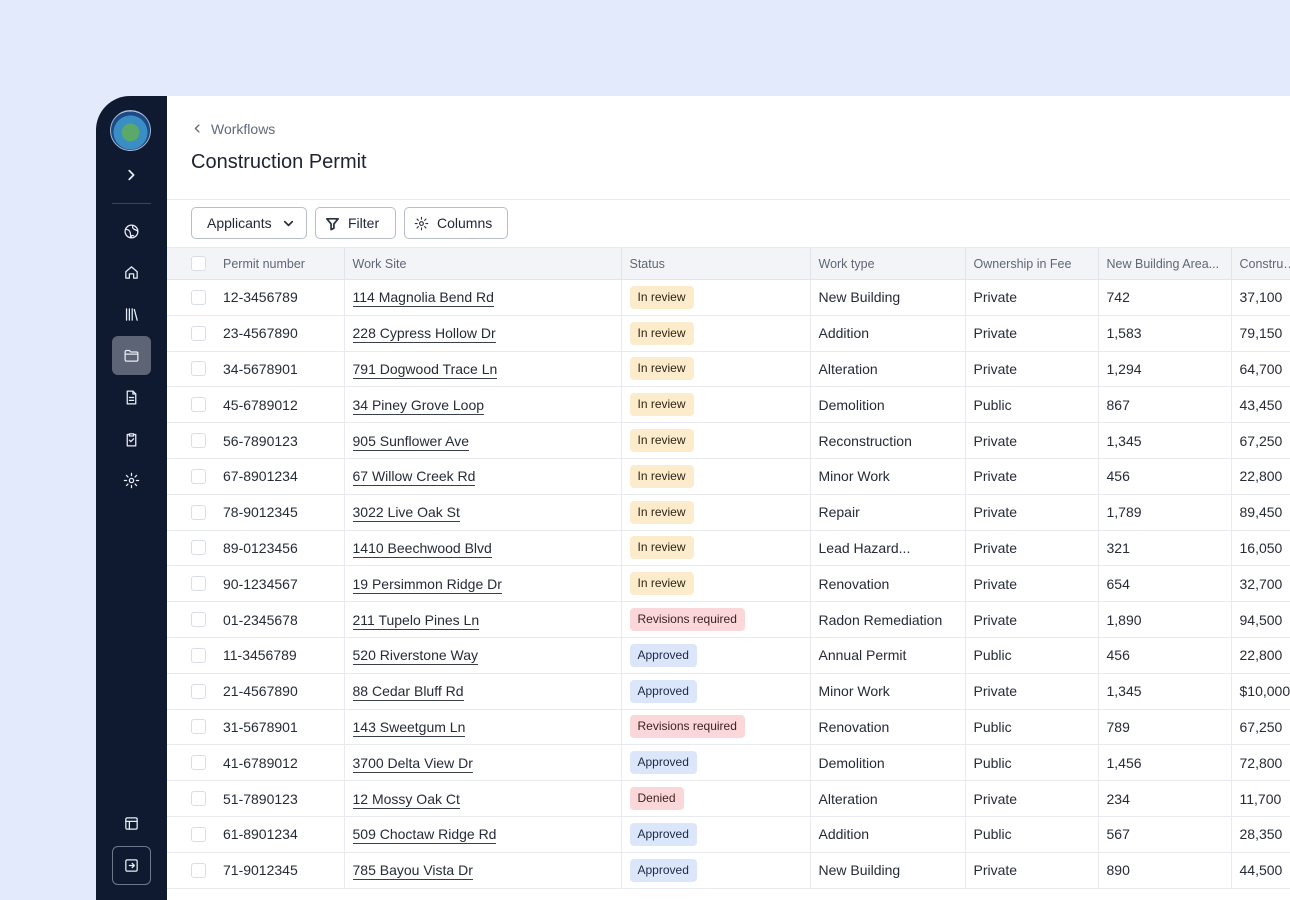 The width and height of the screenshot is (1290, 900). Describe the element at coordinates (1032, 263) in the screenshot. I see `column-header: Ownership in Fee` at that location.